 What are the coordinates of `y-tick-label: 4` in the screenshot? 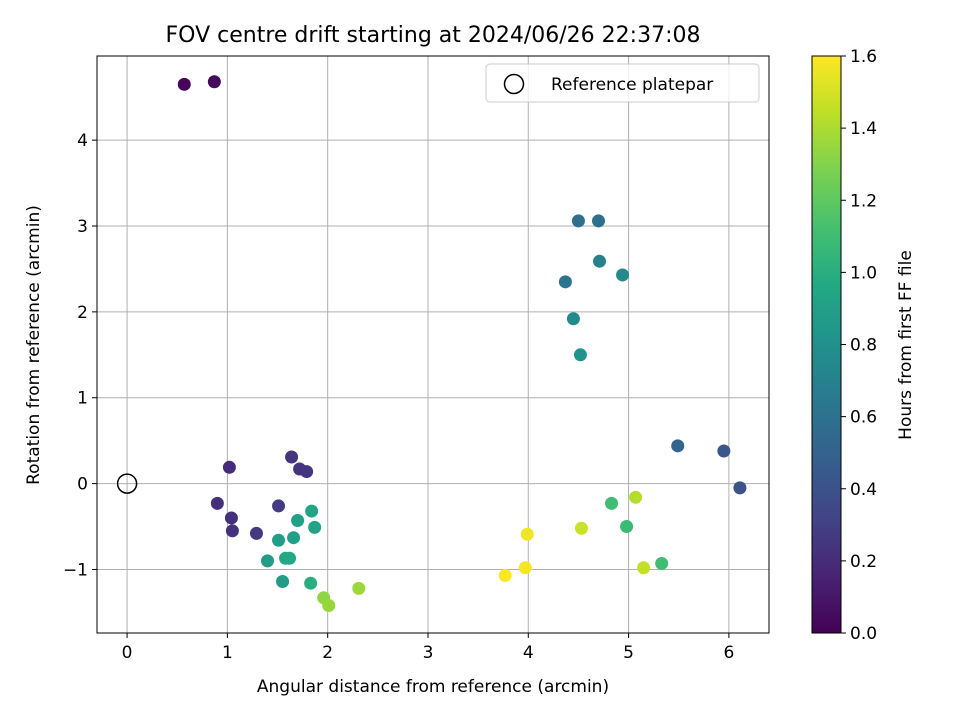 It's located at (82, 141).